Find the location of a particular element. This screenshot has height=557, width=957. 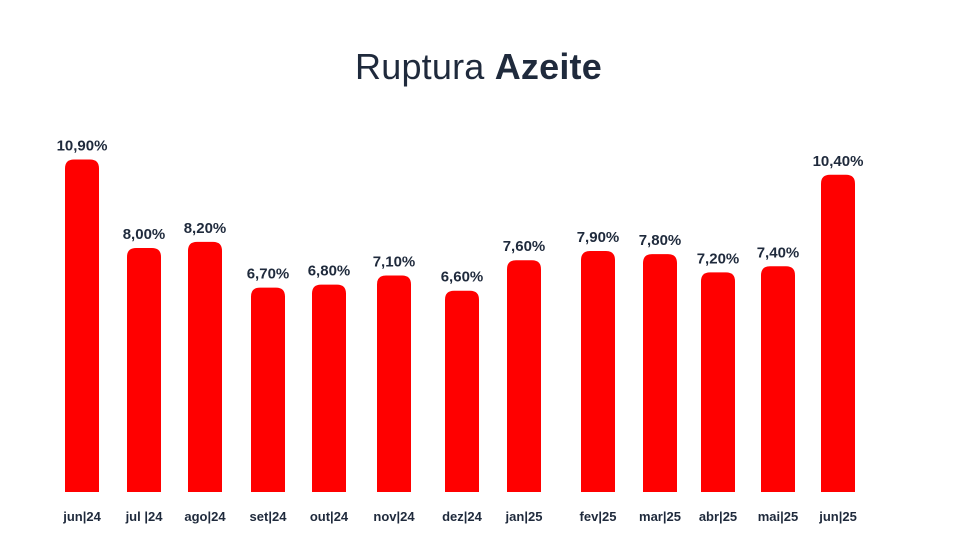

chart-title: Ruptura Azeite is located at coordinates (478, 67).